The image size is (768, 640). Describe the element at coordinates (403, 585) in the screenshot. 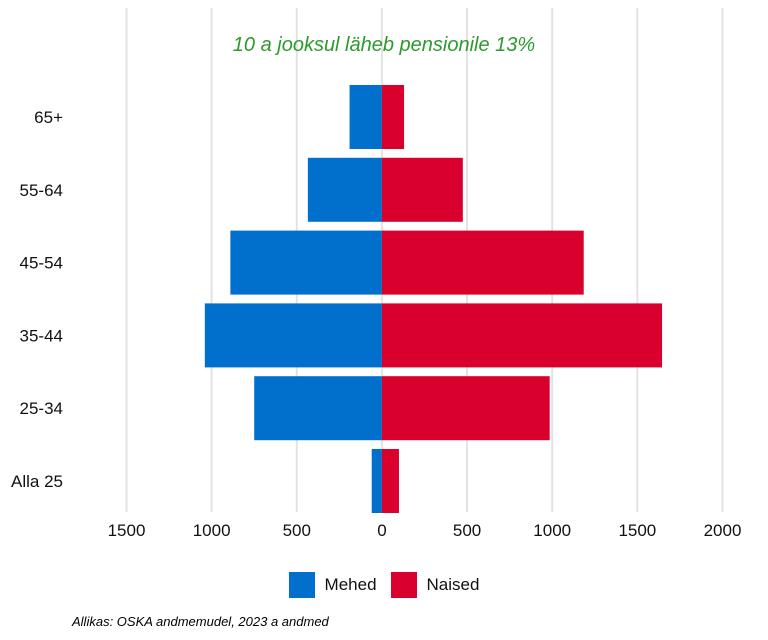

I see `legend-swatch-naised` at that location.